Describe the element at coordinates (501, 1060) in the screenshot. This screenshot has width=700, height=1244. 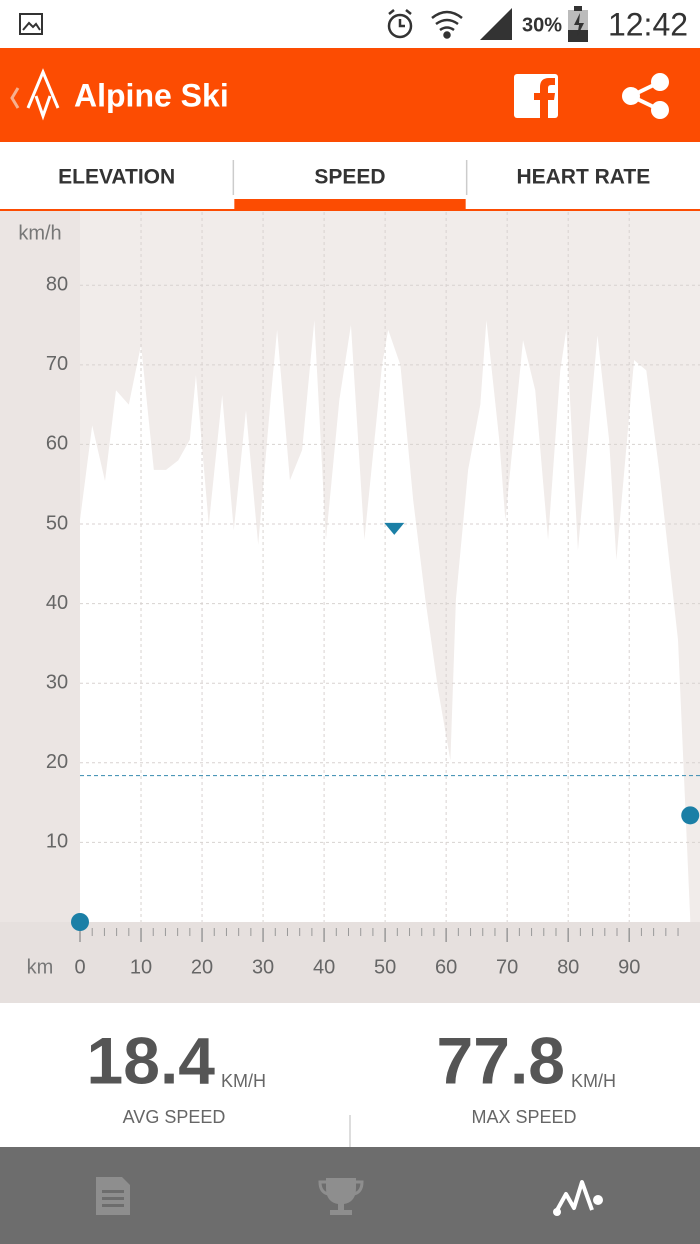
I see `stat-value: 77.8` at that location.